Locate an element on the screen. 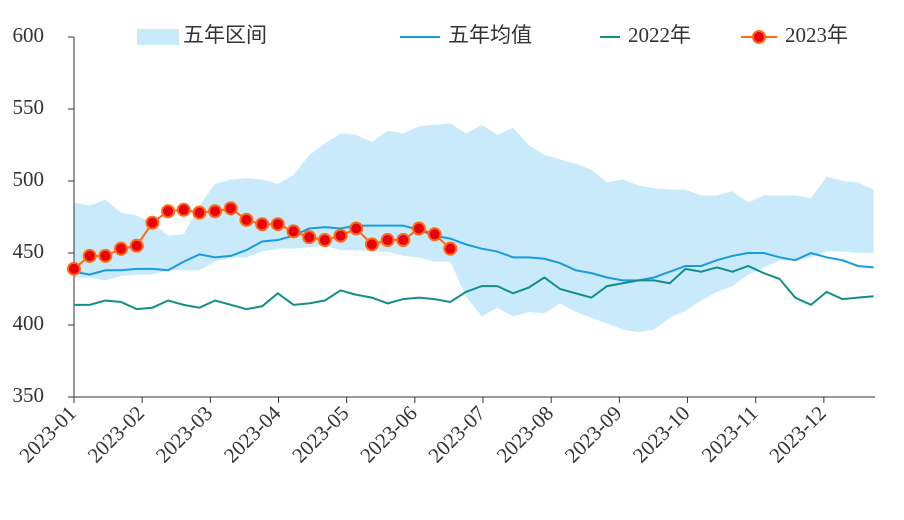 This screenshot has width=904, height=520. x-tick-label: 2023-11 is located at coordinates (730, 434).